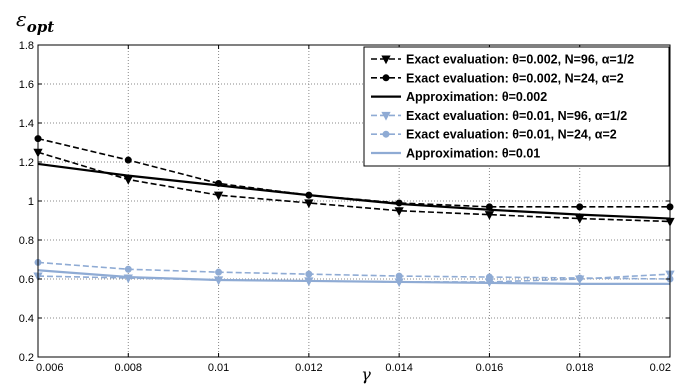 This screenshot has height=384, width=689. I want to click on legend-box, so click(516, 106).